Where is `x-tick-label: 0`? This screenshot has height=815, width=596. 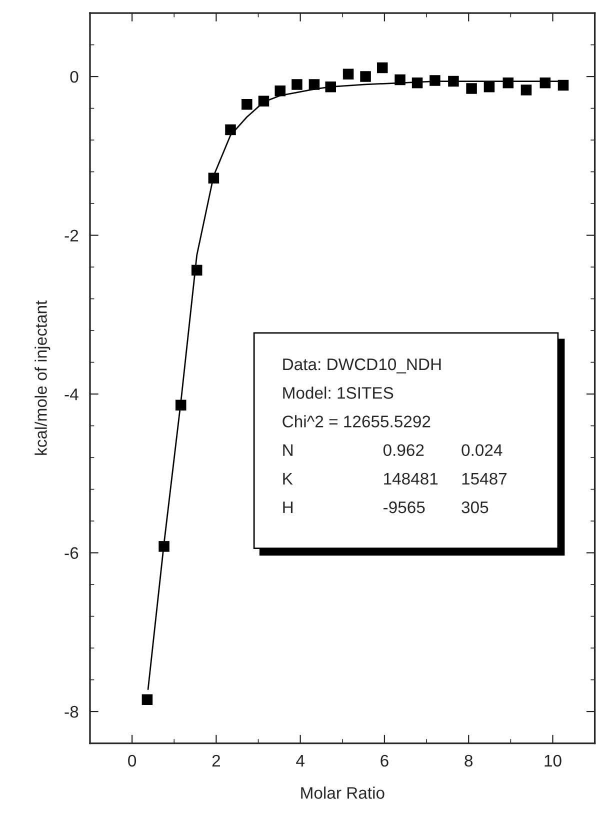 x-tick-label: 0 is located at coordinates (132, 760).